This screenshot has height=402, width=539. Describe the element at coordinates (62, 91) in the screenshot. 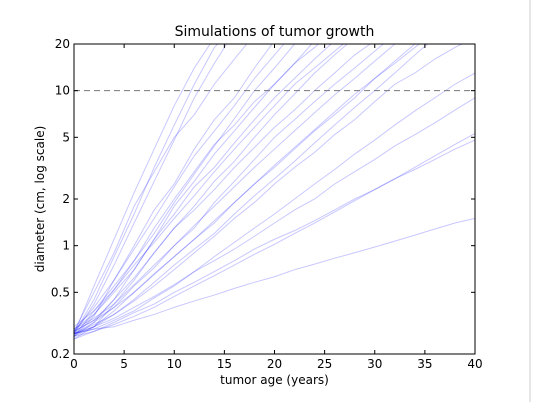

I see `y-tick-label: 10` at that location.